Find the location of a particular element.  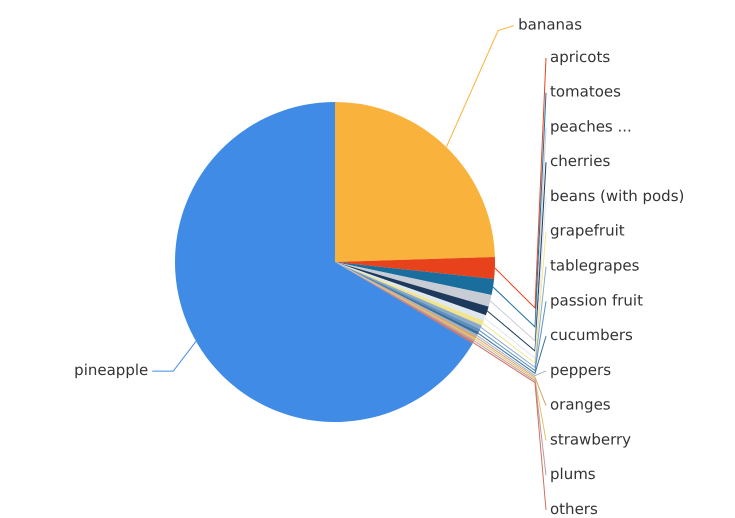

slice-label: bananas is located at coordinates (550, 24).